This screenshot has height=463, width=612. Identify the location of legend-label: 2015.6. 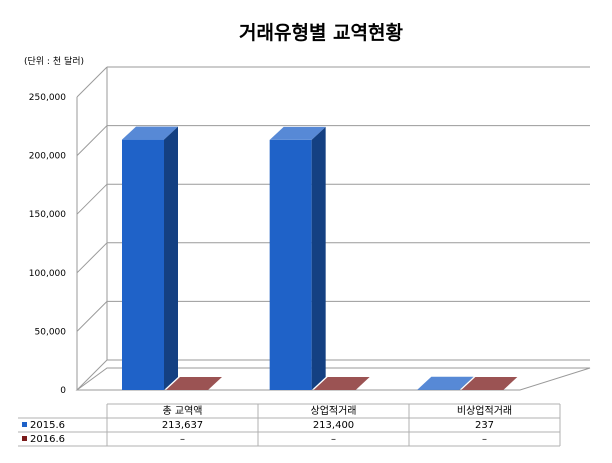
(47, 425).